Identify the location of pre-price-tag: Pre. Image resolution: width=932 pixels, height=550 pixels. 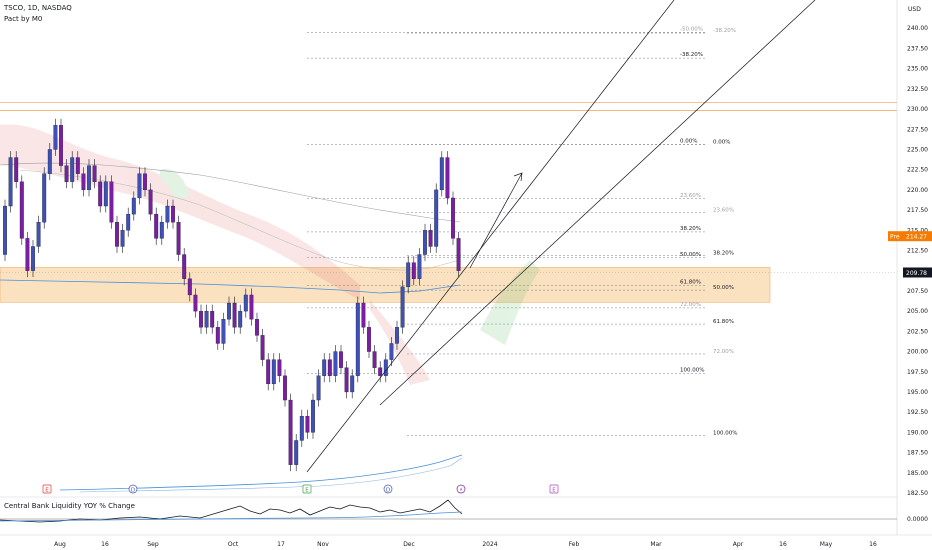
(895, 237).